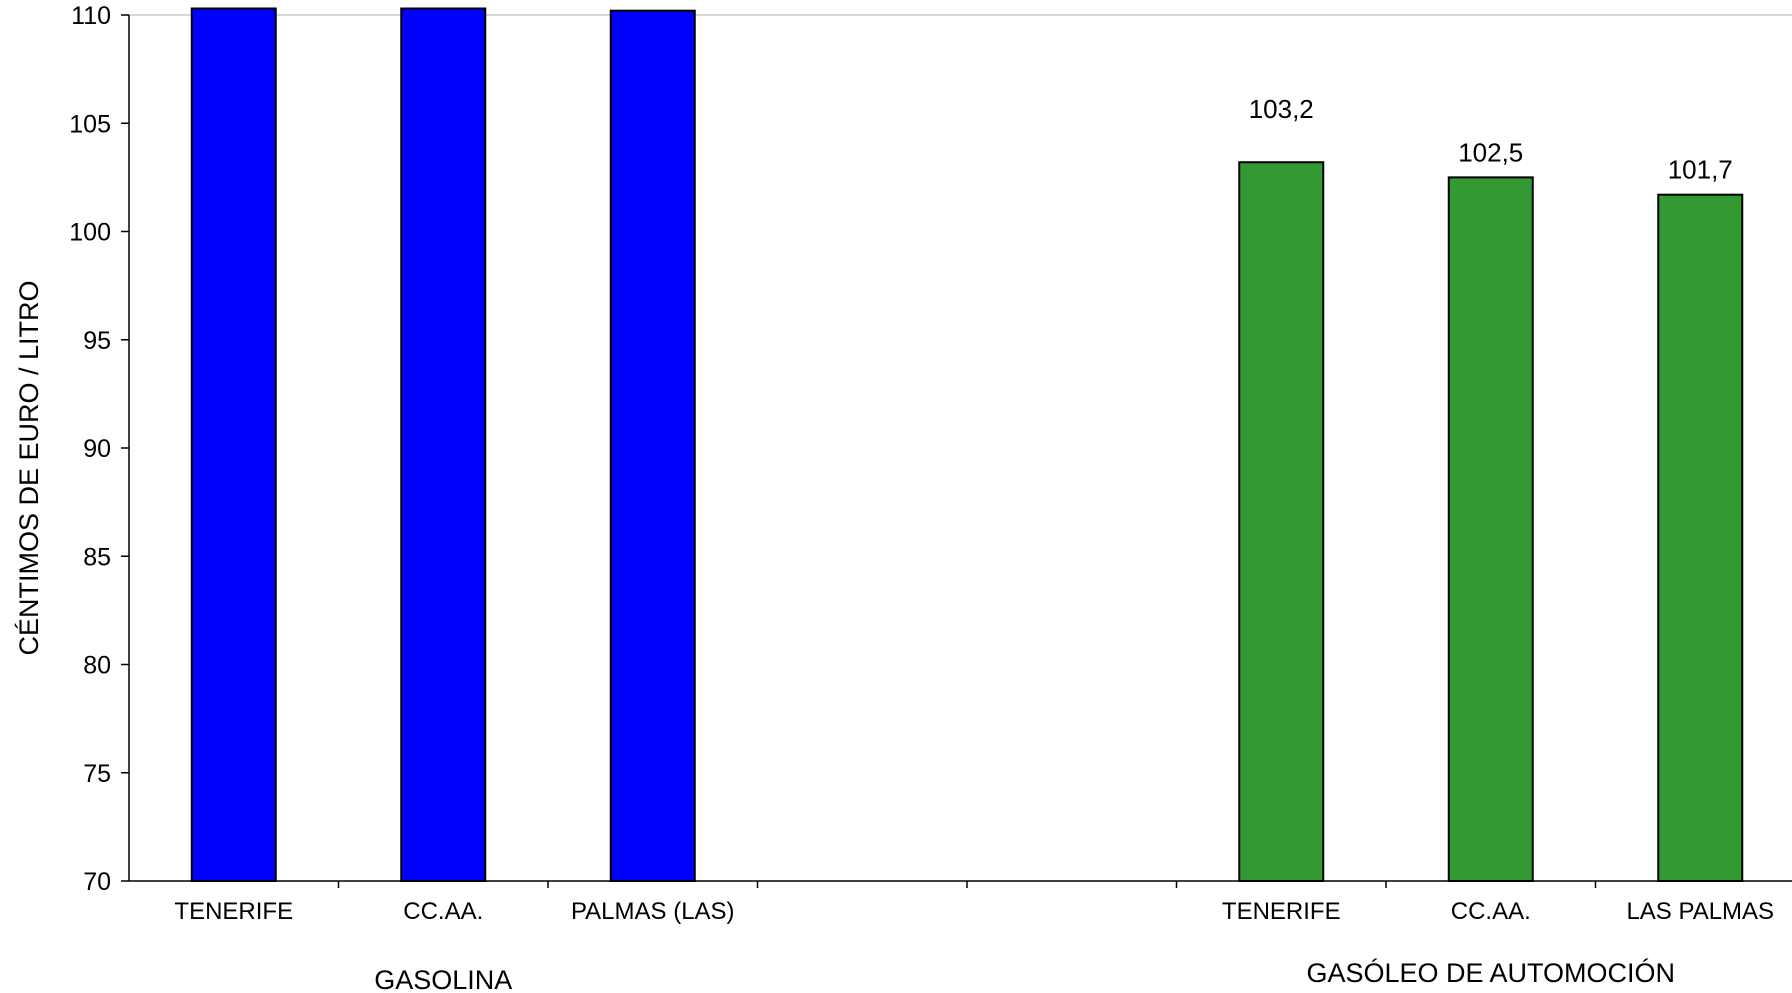 This screenshot has height=993, width=1792. Describe the element at coordinates (97, 557) in the screenshot. I see `y-tick-label: 85` at that location.